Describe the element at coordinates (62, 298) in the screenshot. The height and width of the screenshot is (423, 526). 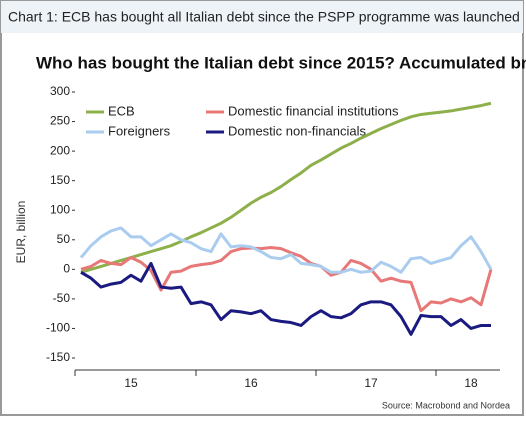
I see `y-tick-label: -50` at that location.